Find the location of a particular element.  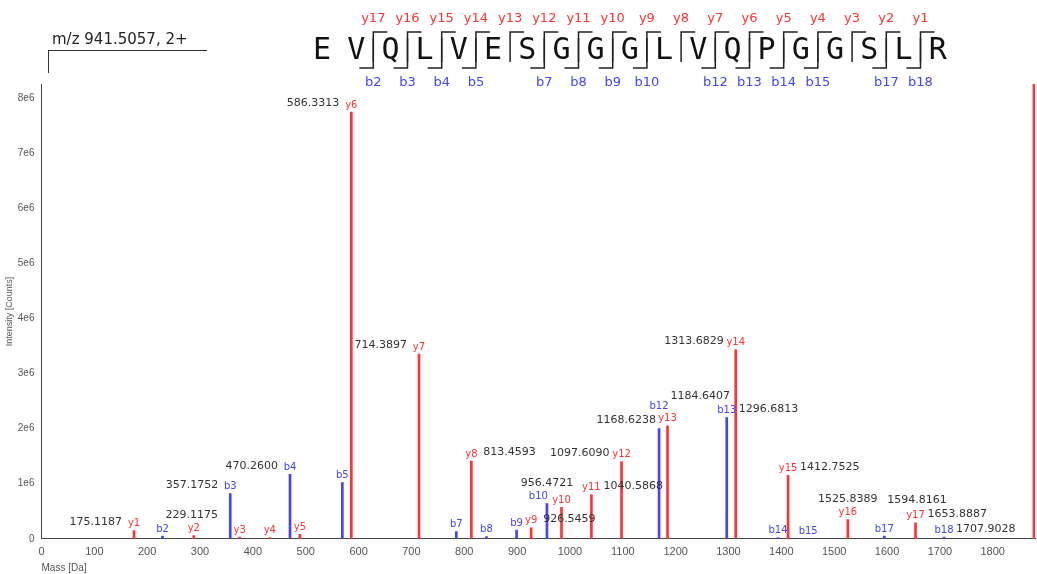

data-label: y7 is located at coordinates (419, 346).